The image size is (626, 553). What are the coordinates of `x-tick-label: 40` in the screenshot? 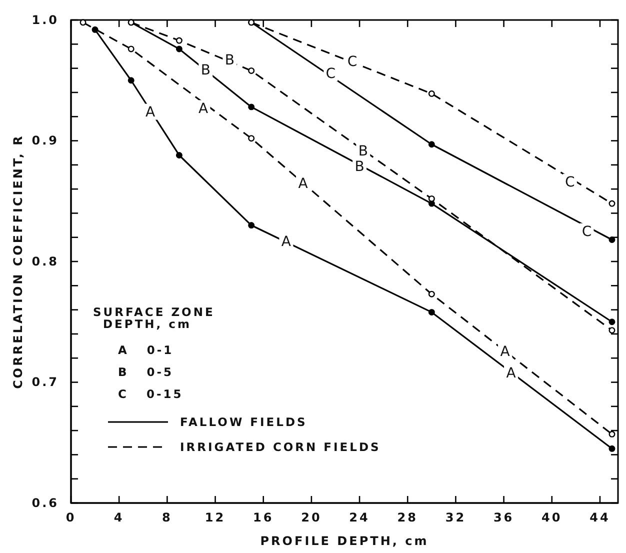 It's located at (552, 517).